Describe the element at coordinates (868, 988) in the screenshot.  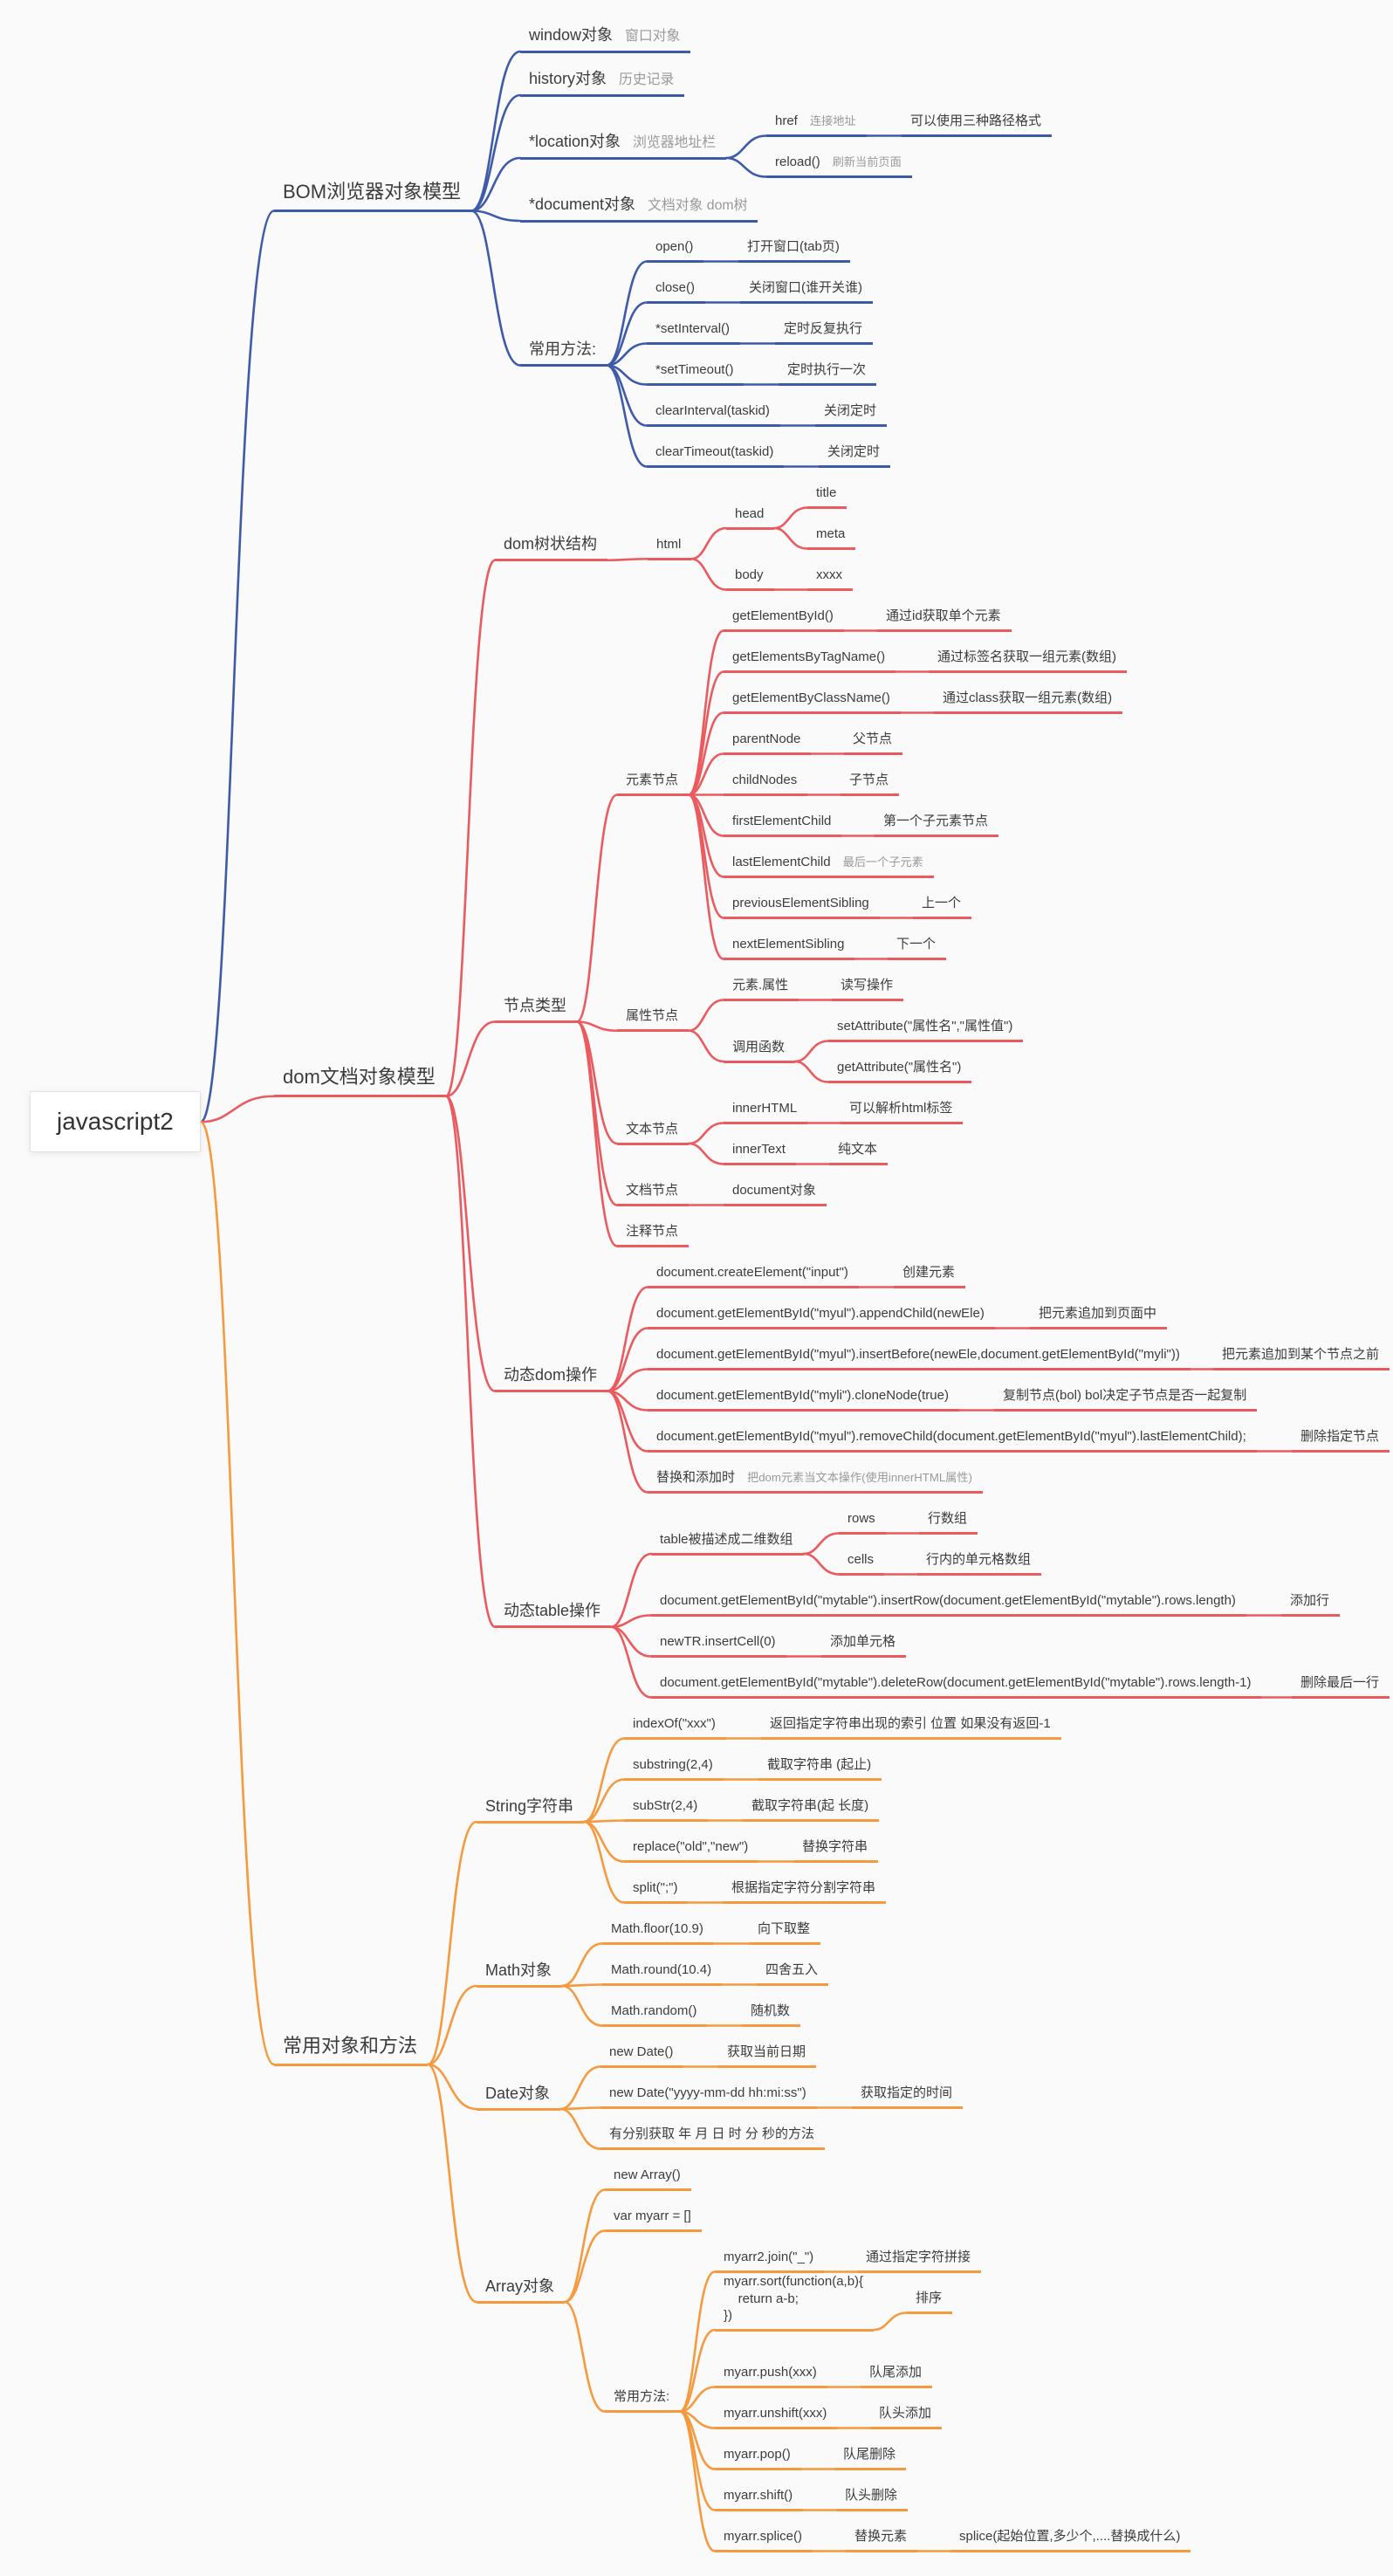
I see `topic: 读写操作` at that location.